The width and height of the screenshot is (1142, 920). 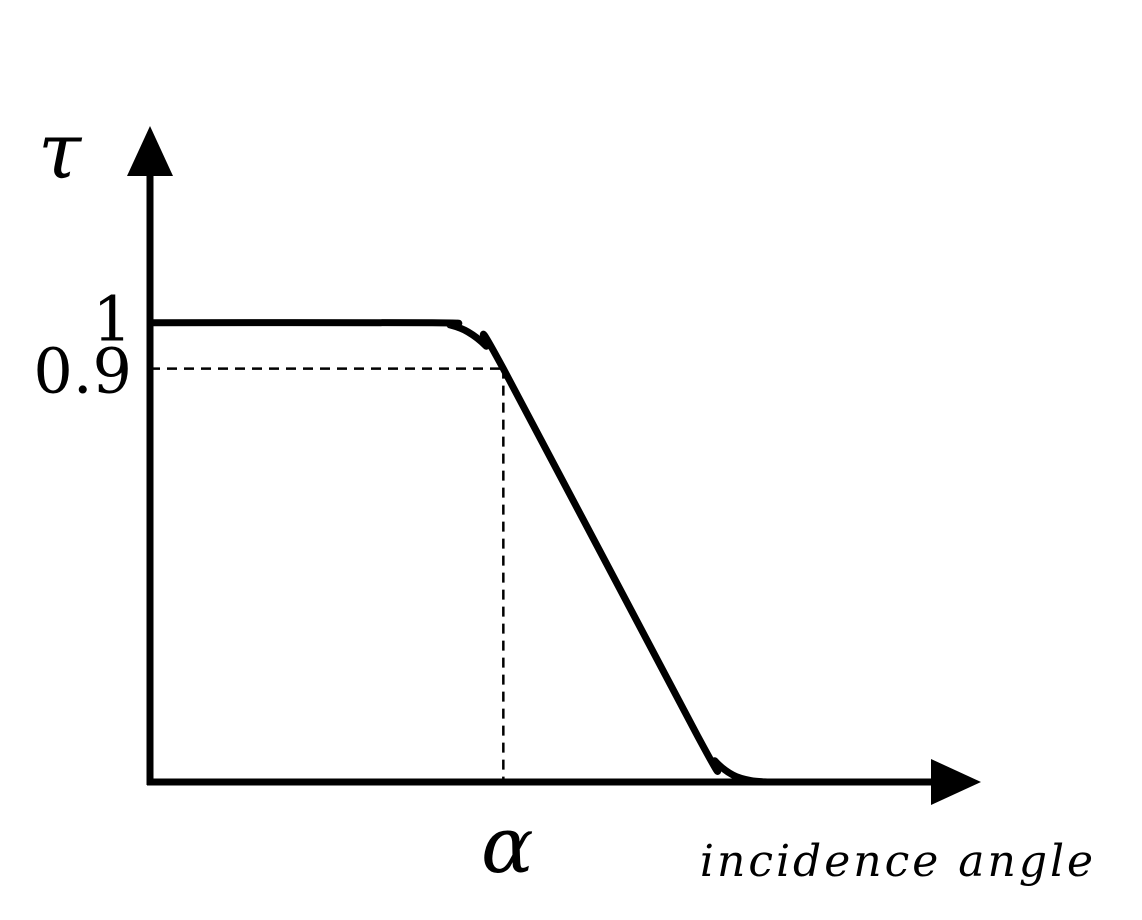 What do you see at coordinates (327, 574) in the screenshot?
I see `reference-lines` at bounding box center [327, 574].